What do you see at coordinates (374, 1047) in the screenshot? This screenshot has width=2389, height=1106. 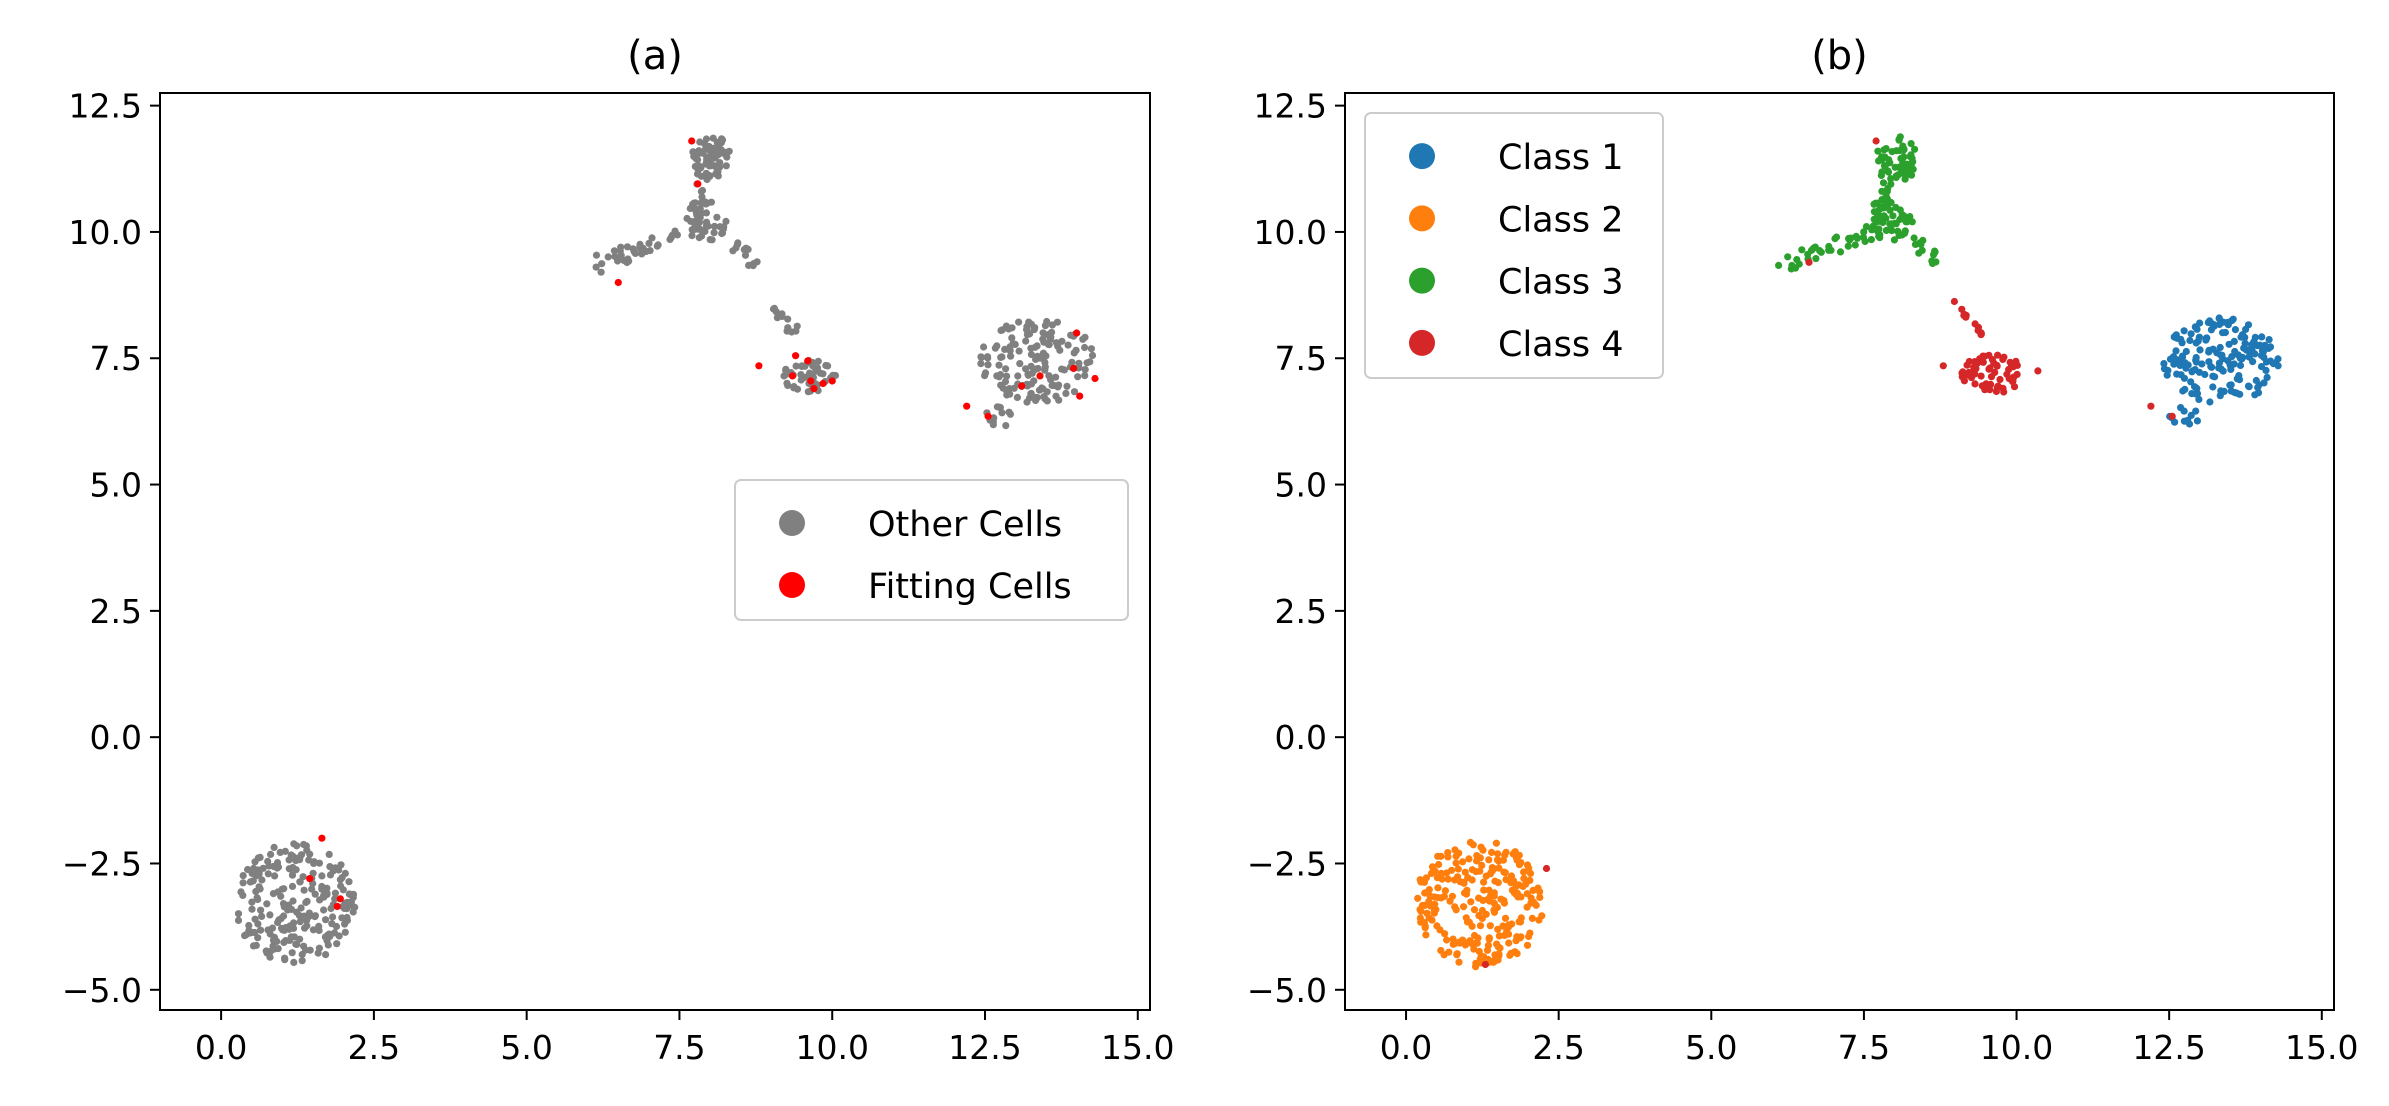 I see `x-tick-label: 2.5` at bounding box center [374, 1047].